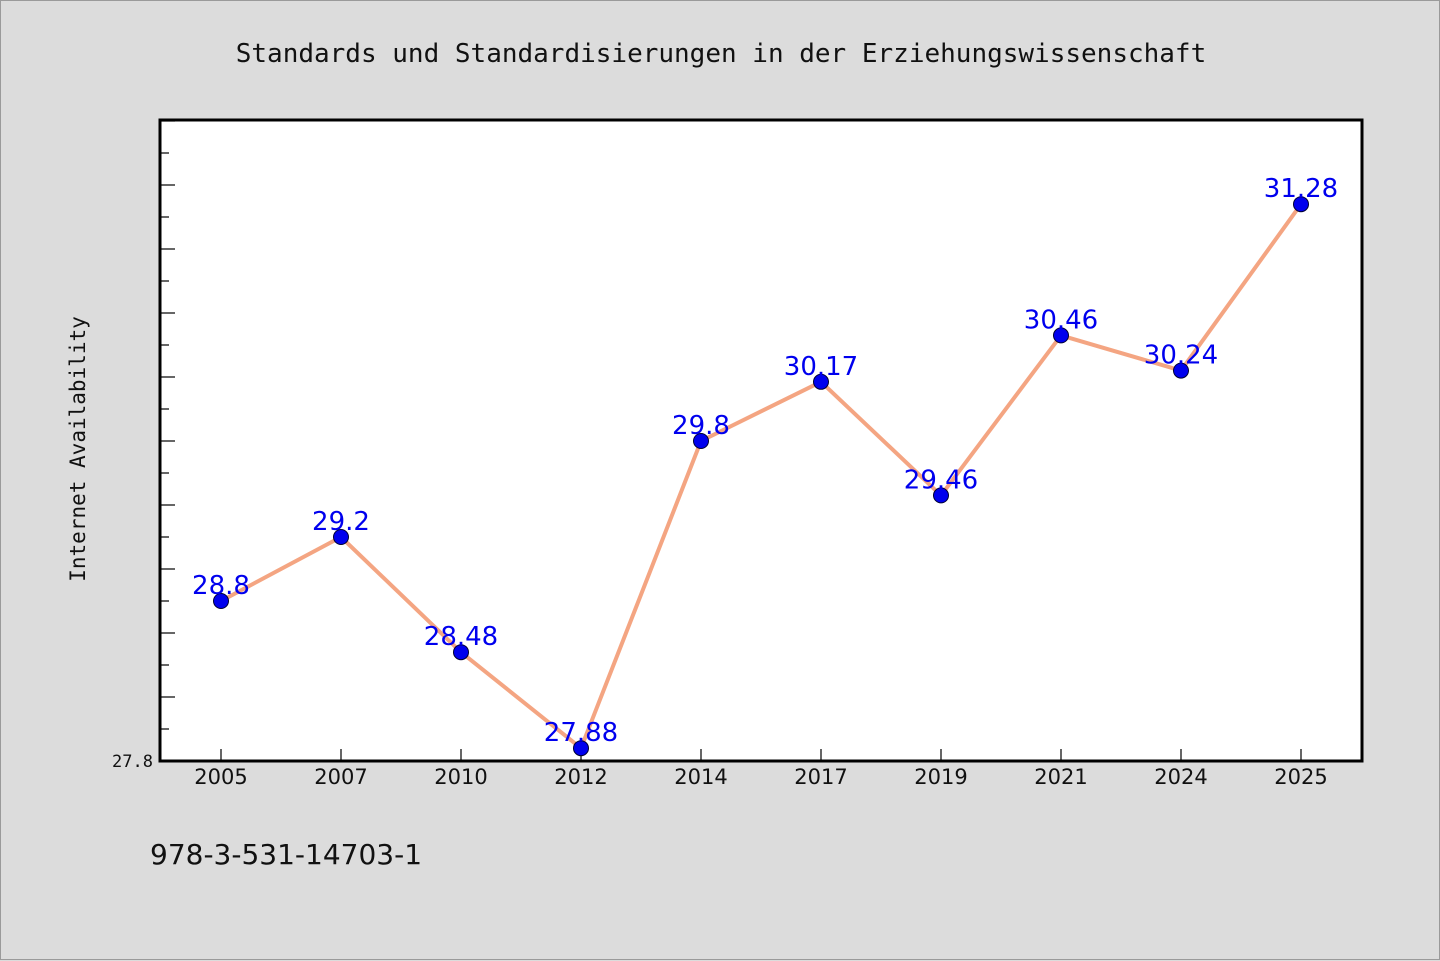 This screenshot has width=1440, height=961. Describe the element at coordinates (286, 854) in the screenshot. I see `isbn-text: 978-3-531-14703-1` at that location.